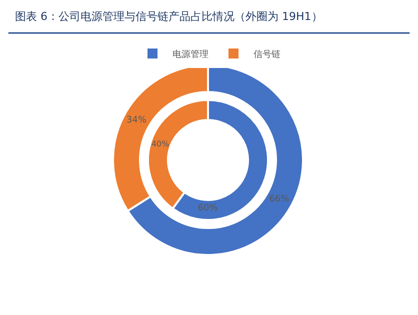  Describe the element at coordinates (168, 16) in the screenshot. I see `chart-title: 图表 6：公司电源管理与信号链产品占比情况（外圈为 19H1）` at that location.